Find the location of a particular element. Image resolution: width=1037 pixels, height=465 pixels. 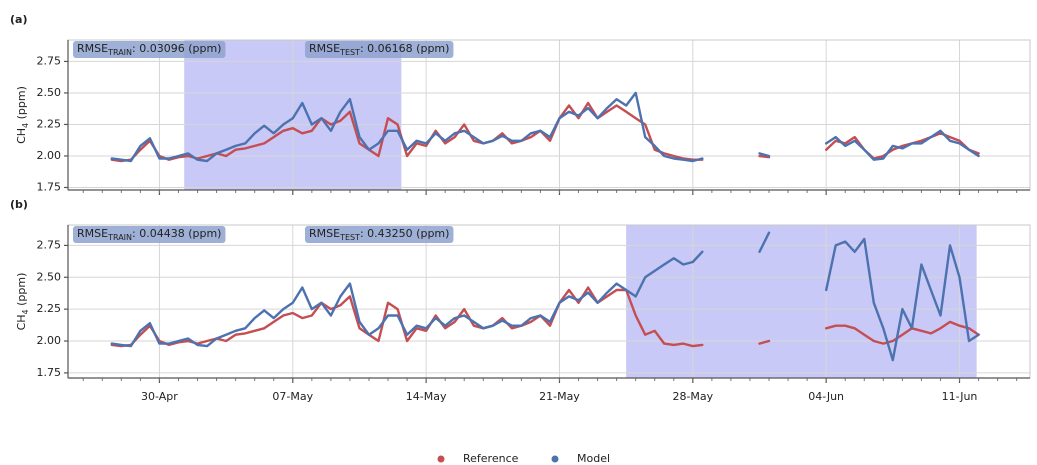

legend-label: Model is located at coordinates (593, 458).